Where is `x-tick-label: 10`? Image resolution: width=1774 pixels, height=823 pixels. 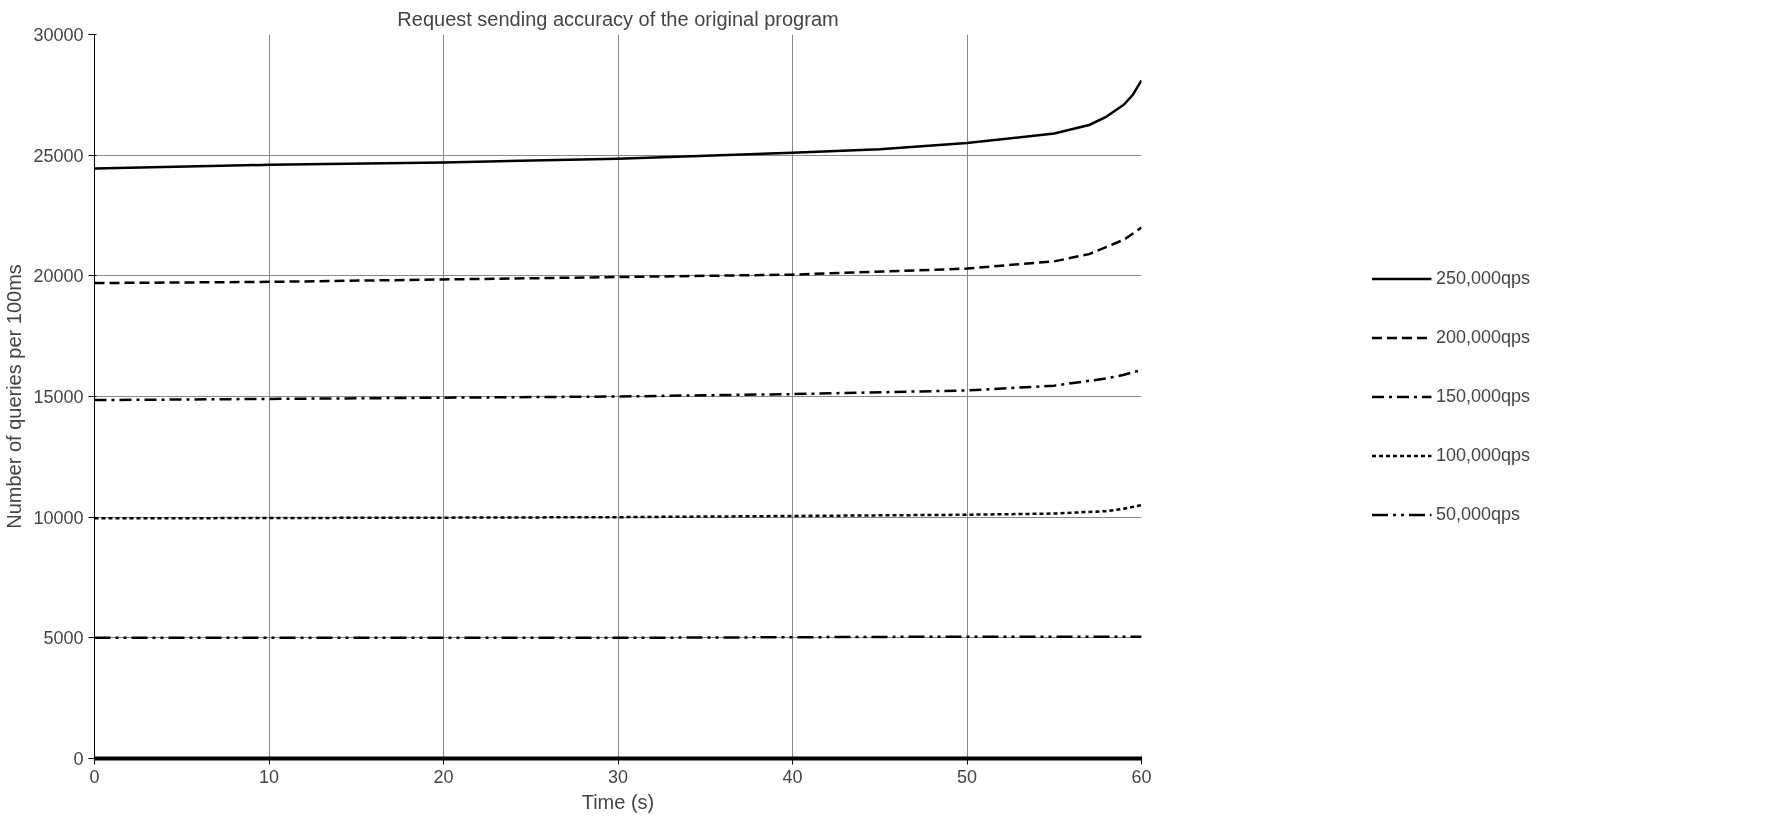
x-tick-label: 10 is located at coordinates (269, 776).